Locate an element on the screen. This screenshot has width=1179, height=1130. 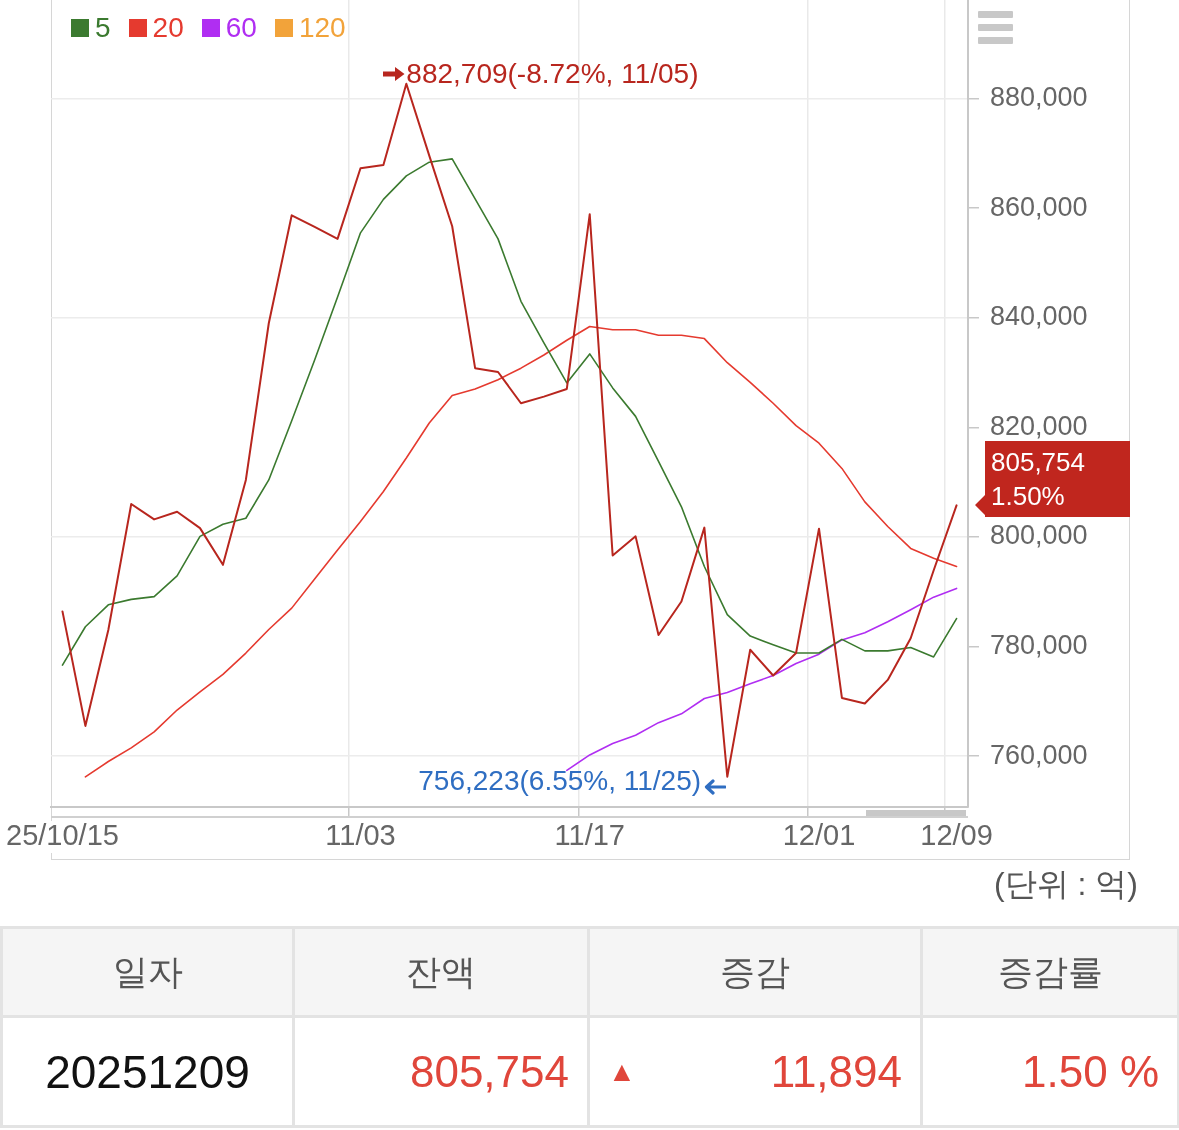
x-tick-label: 12/09 is located at coordinates (956, 835).